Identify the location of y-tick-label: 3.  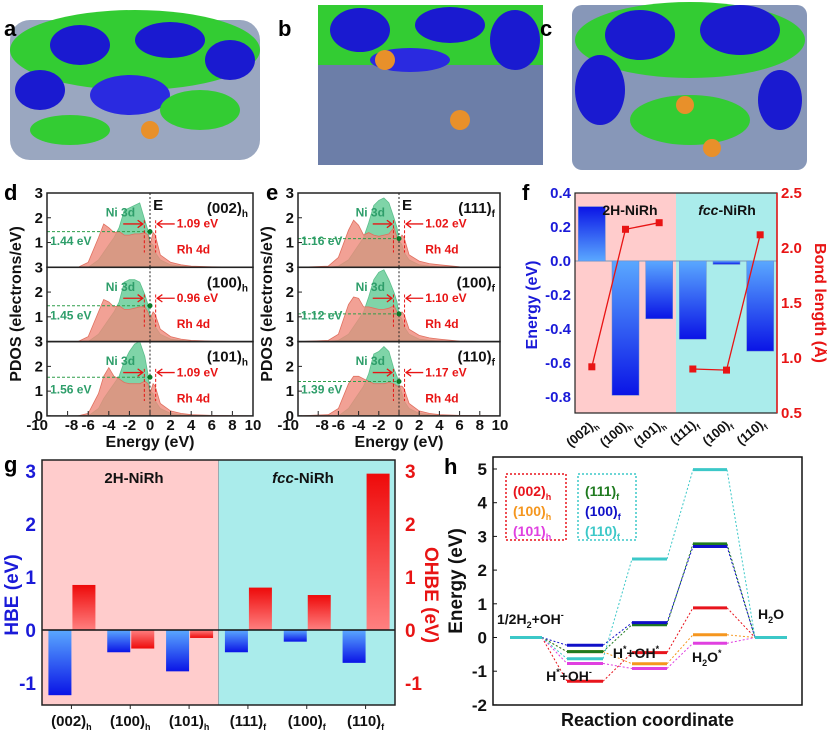
(482, 536).